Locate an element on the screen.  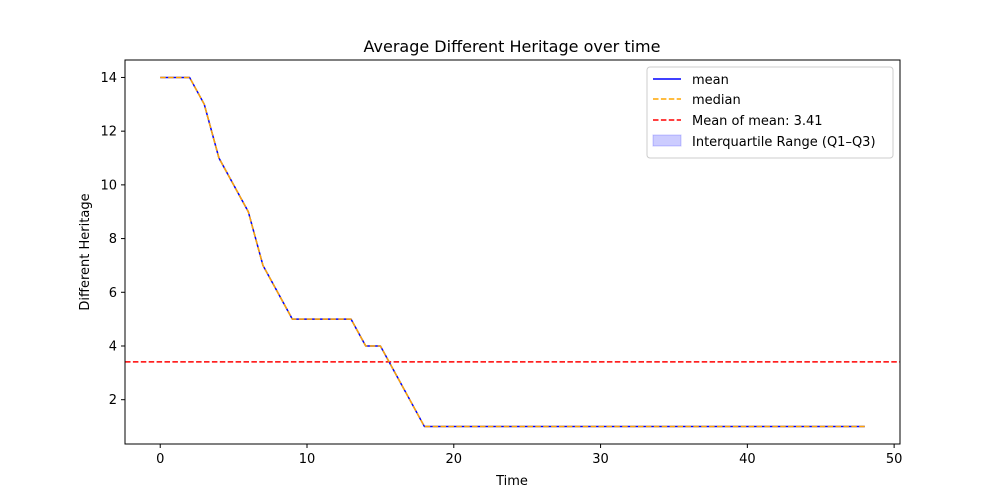
y-axis-title: Different Heritage is located at coordinates (85, 251).